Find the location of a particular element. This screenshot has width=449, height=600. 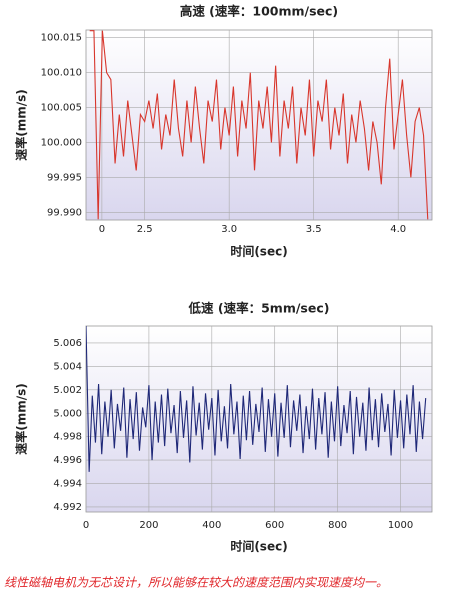

y-tick-label: 100.005 is located at coordinates (61, 108).